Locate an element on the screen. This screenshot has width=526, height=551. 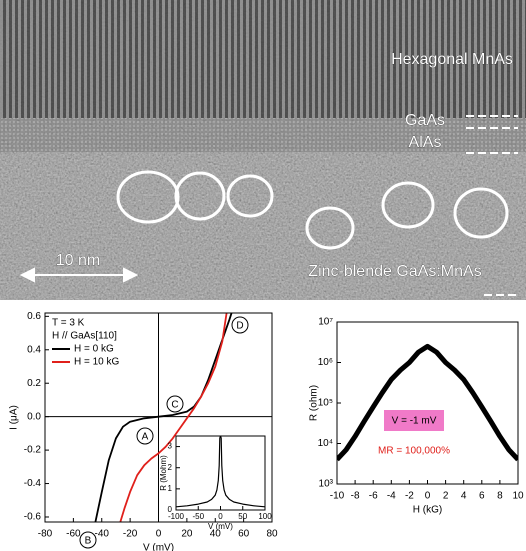
scale-arrows is located at coordinates (79, 275).